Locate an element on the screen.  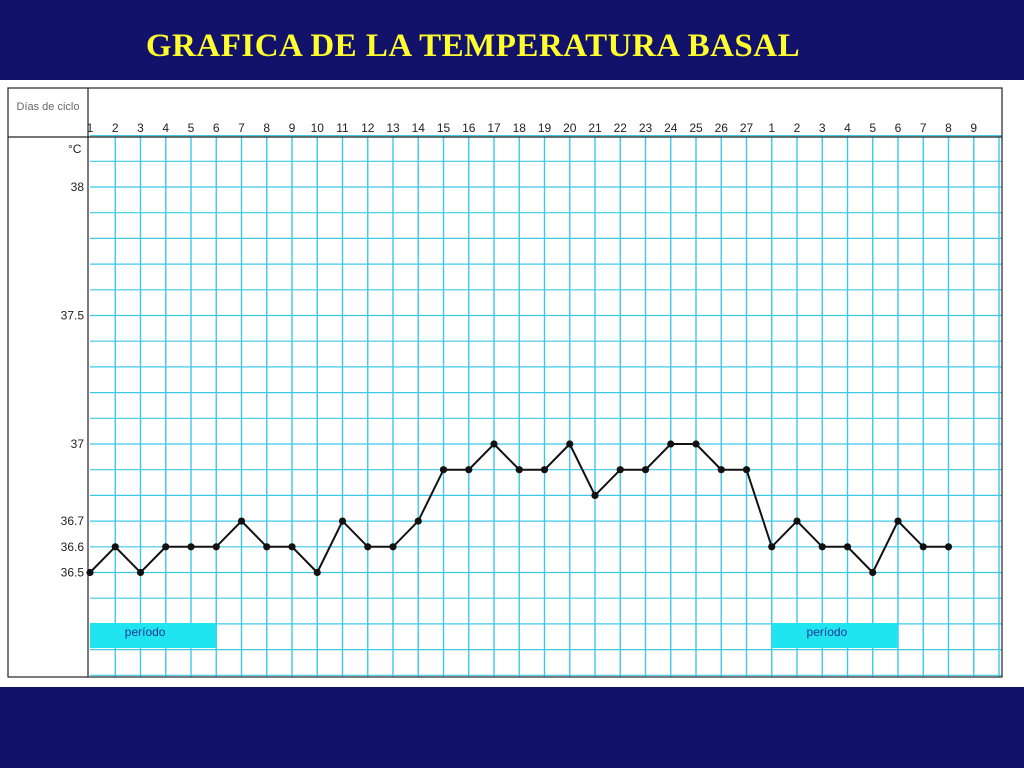
x-tick-label: 17 is located at coordinates (494, 128).